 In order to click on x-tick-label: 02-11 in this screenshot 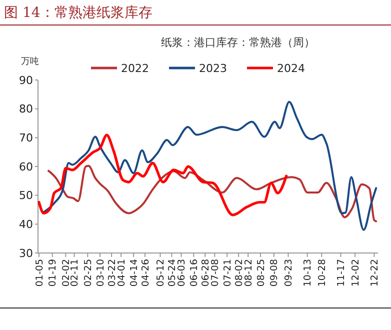, I will do `click(75, 273)`.